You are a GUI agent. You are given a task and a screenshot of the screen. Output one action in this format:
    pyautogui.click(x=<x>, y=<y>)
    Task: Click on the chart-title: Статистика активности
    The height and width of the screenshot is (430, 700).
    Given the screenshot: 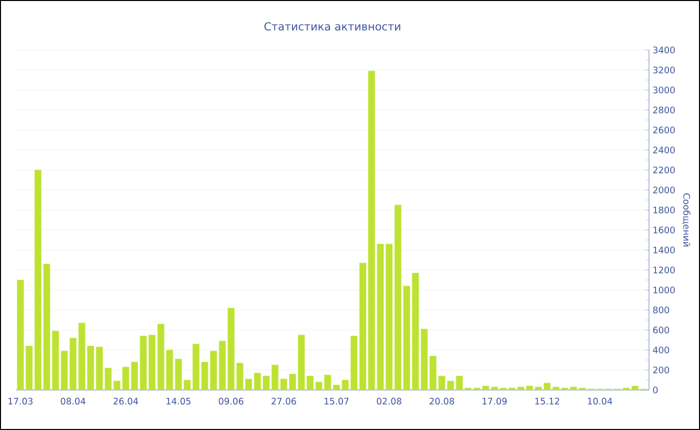 What is the action you would take?
    pyautogui.click(x=332, y=26)
    